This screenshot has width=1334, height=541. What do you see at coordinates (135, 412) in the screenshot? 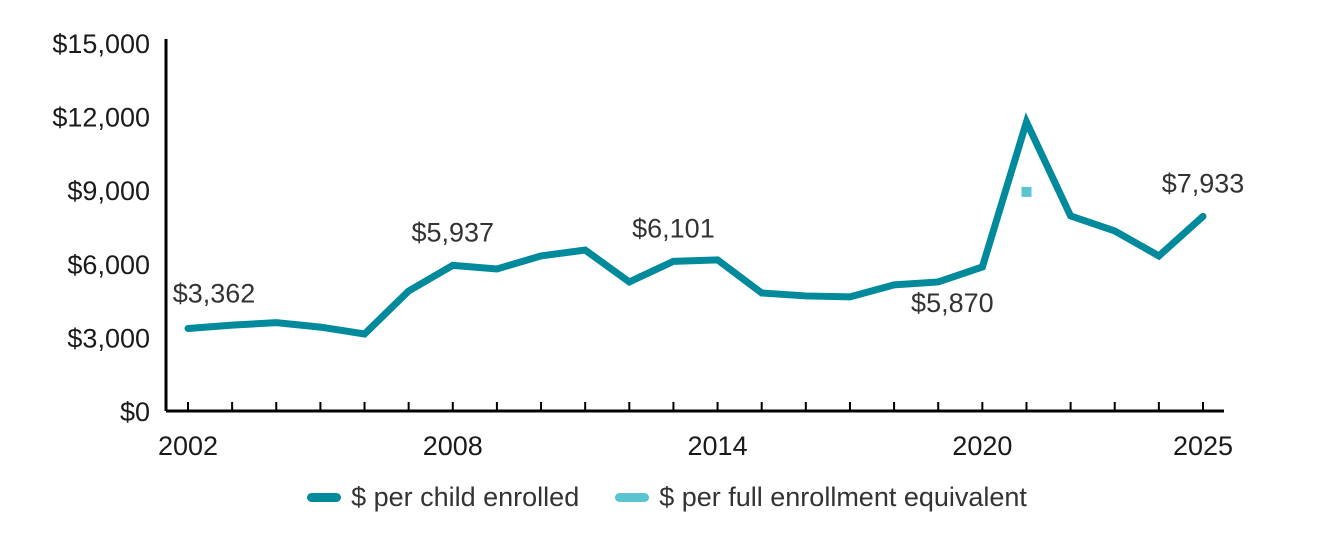
I see `y-tick-label: $0` at bounding box center [135, 412].